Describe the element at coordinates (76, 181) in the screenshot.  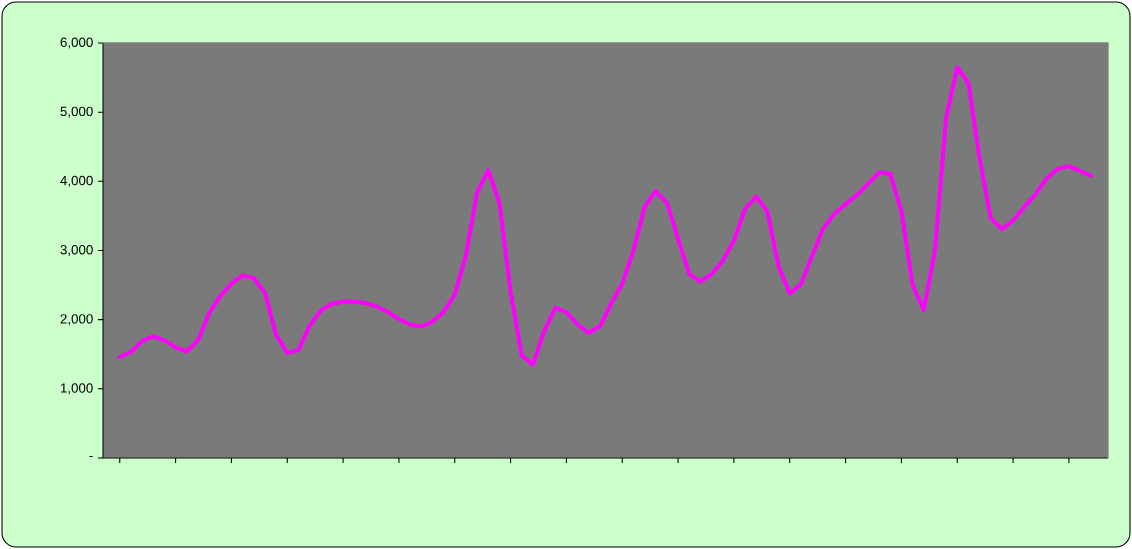
I see `y-tick-label: 4,000` at that location.